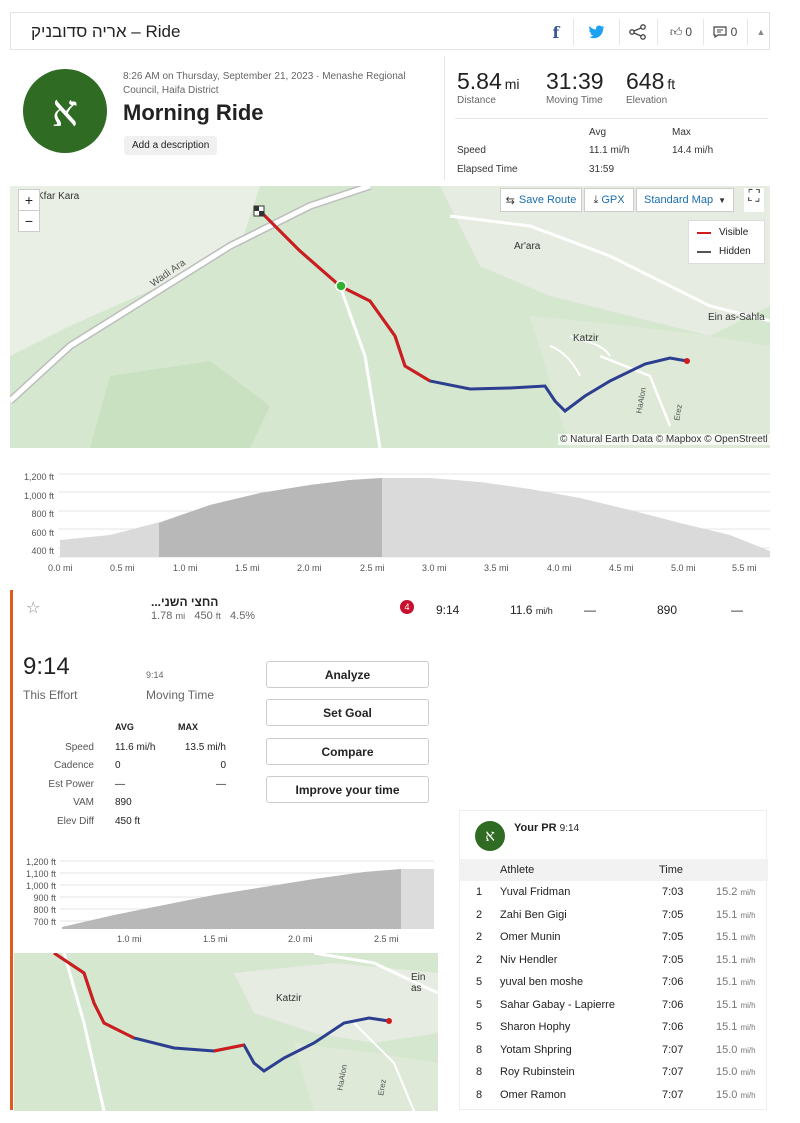  Describe the element at coordinates (681, 132) in the screenshot. I see `max-header: Max` at that location.